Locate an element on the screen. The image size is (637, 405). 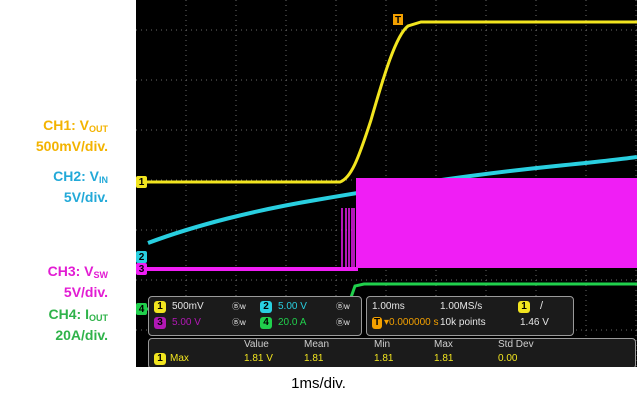
ch1-bw-icon: Ⓑw is located at coordinates (239, 306).